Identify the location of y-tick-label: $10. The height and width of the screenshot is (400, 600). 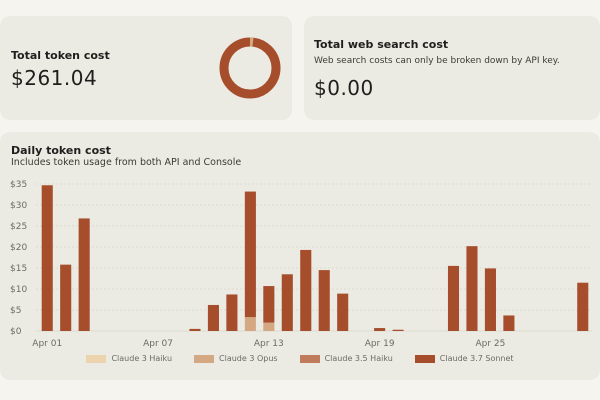
(18, 290).